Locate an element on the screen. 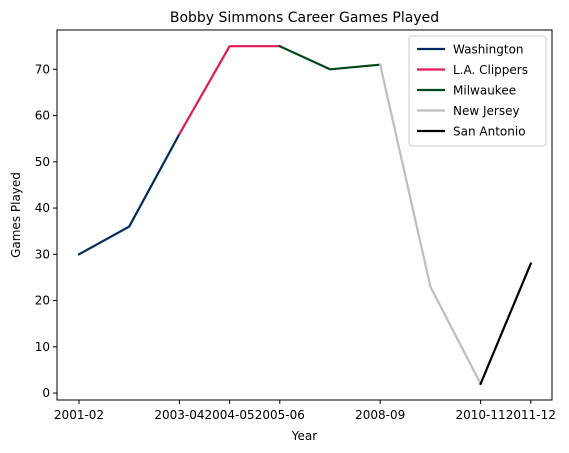  y-tick-label: 0 is located at coordinates (46, 393).